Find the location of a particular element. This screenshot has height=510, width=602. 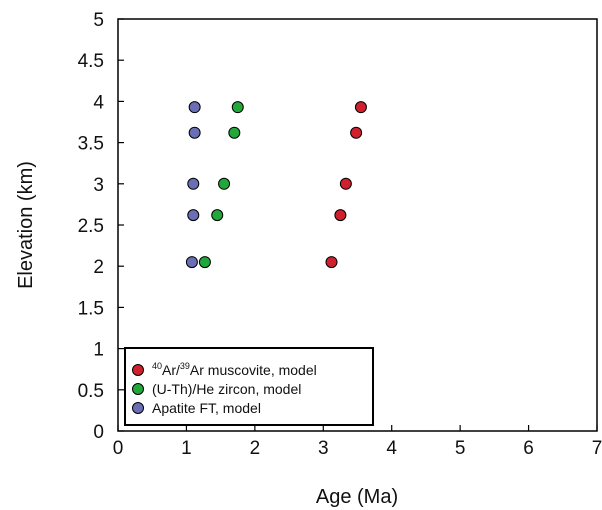

y-tick-label: 2.5 is located at coordinates (91, 226).